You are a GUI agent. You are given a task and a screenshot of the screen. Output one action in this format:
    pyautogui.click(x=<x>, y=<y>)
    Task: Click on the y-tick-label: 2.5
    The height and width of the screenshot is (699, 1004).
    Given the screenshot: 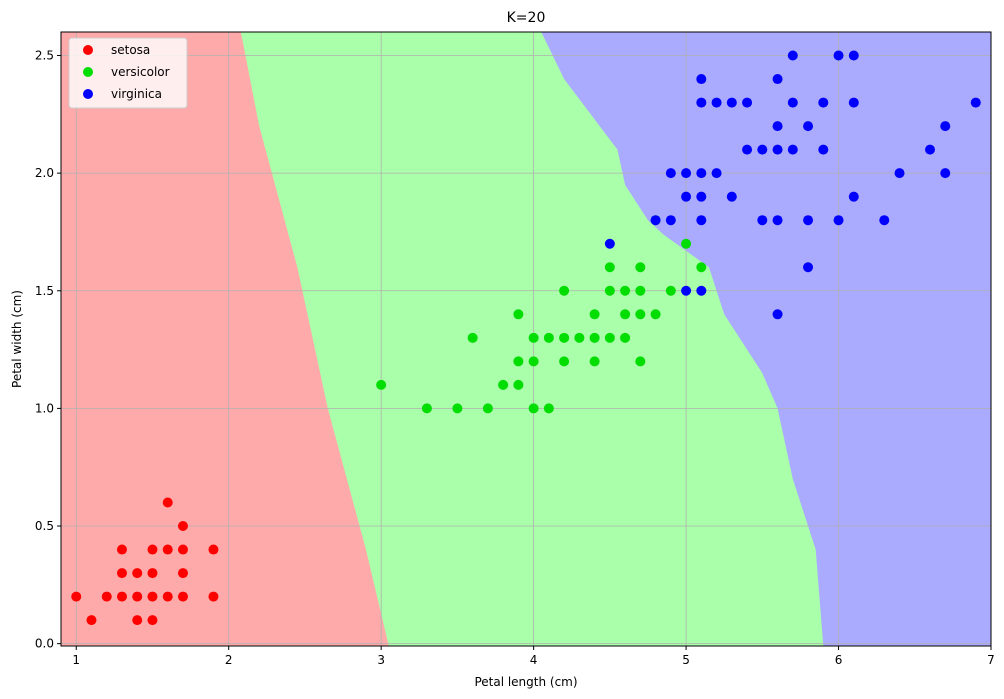 What is the action you would take?
    pyautogui.click(x=44, y=56)
    